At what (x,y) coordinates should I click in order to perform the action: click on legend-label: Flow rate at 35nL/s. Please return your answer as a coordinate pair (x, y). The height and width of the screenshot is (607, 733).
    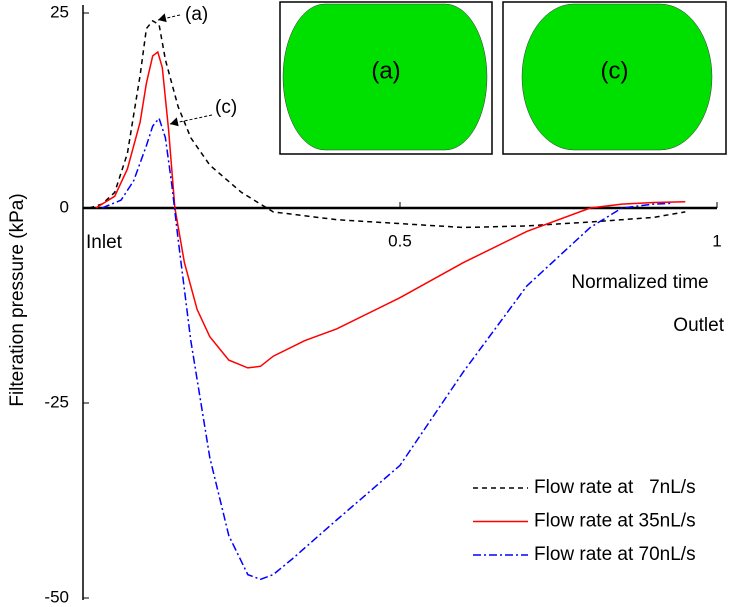
    Looking at the image, I should click on (615, 521).